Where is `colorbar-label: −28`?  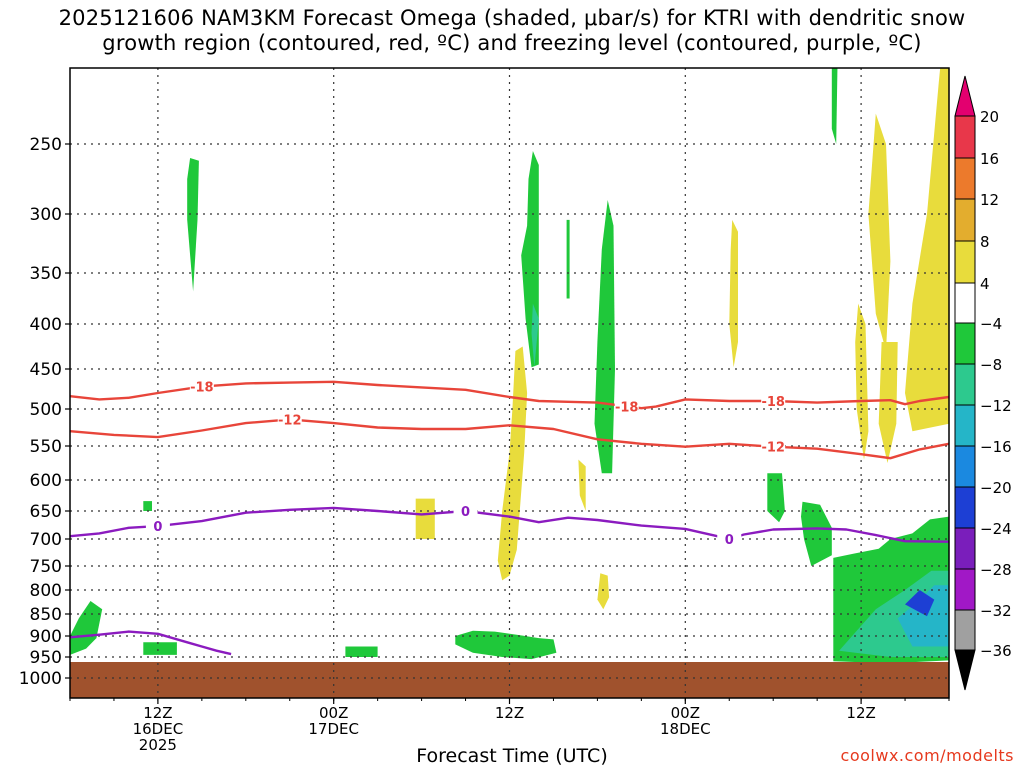
colorbar-label: −28 is located at coordinates (996, 570).